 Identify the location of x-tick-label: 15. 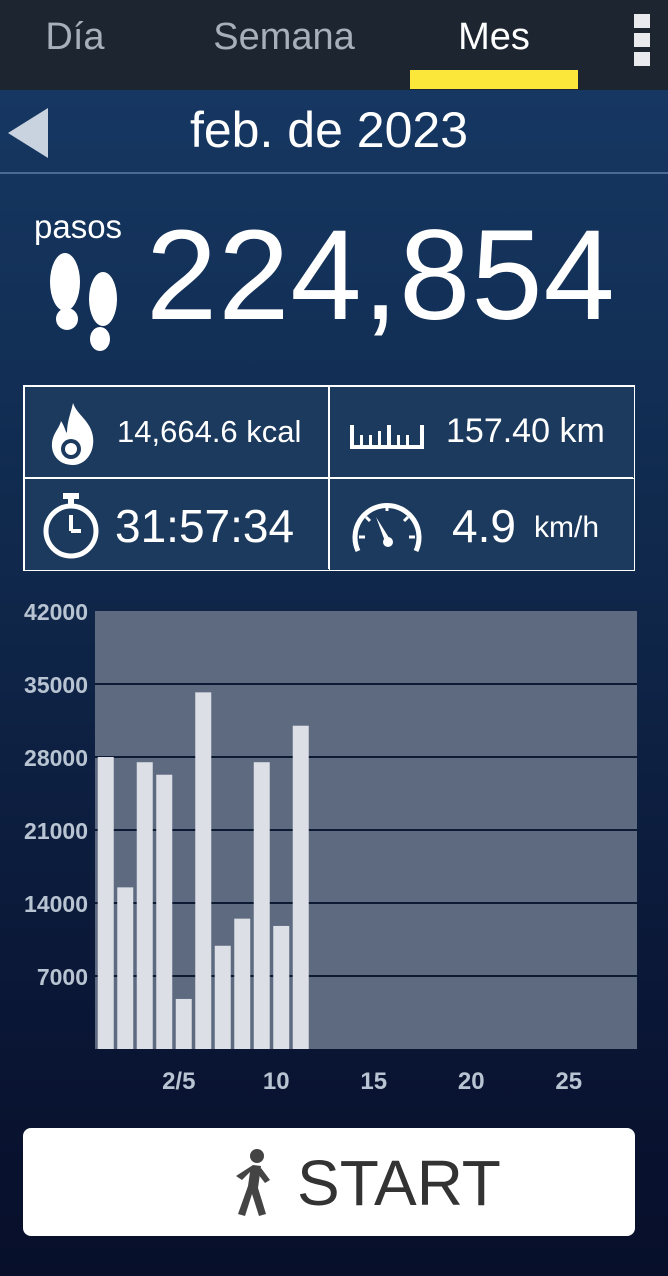
(373, 1081).